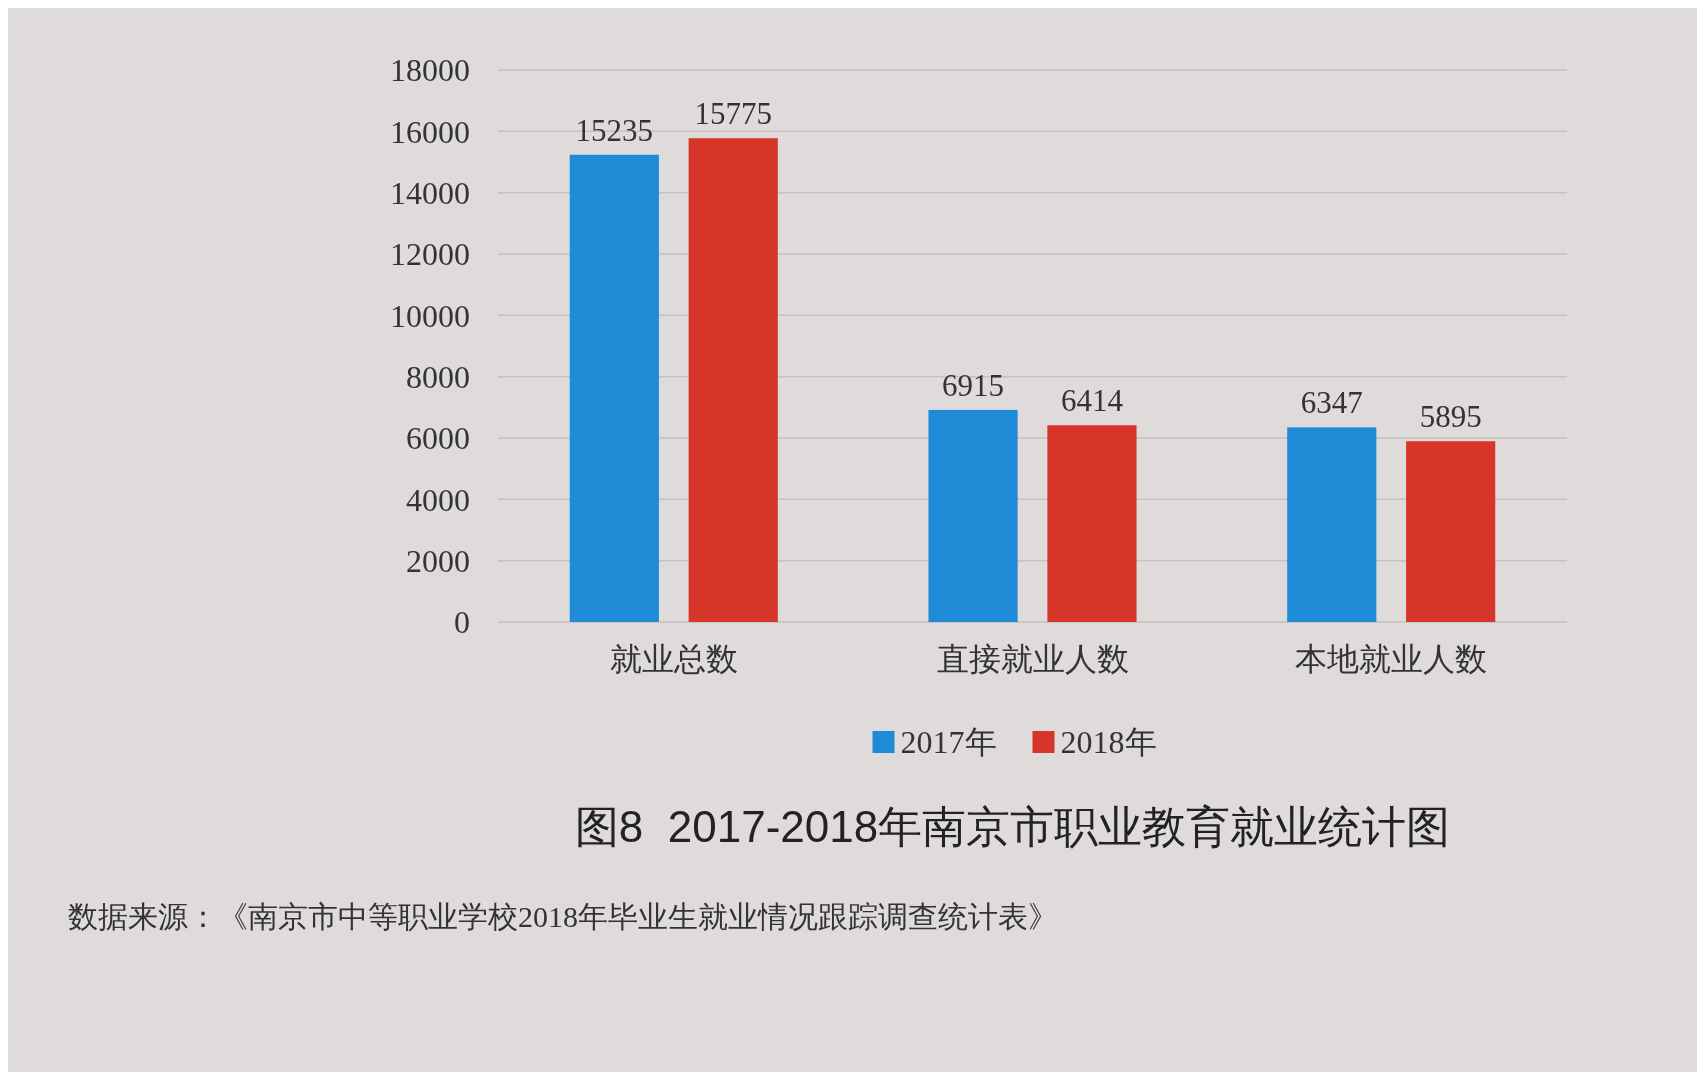  What do you see at coordinates (614, 130) in the screenshot?
I see `data-label: 15235` at bounding box center [614, 130].